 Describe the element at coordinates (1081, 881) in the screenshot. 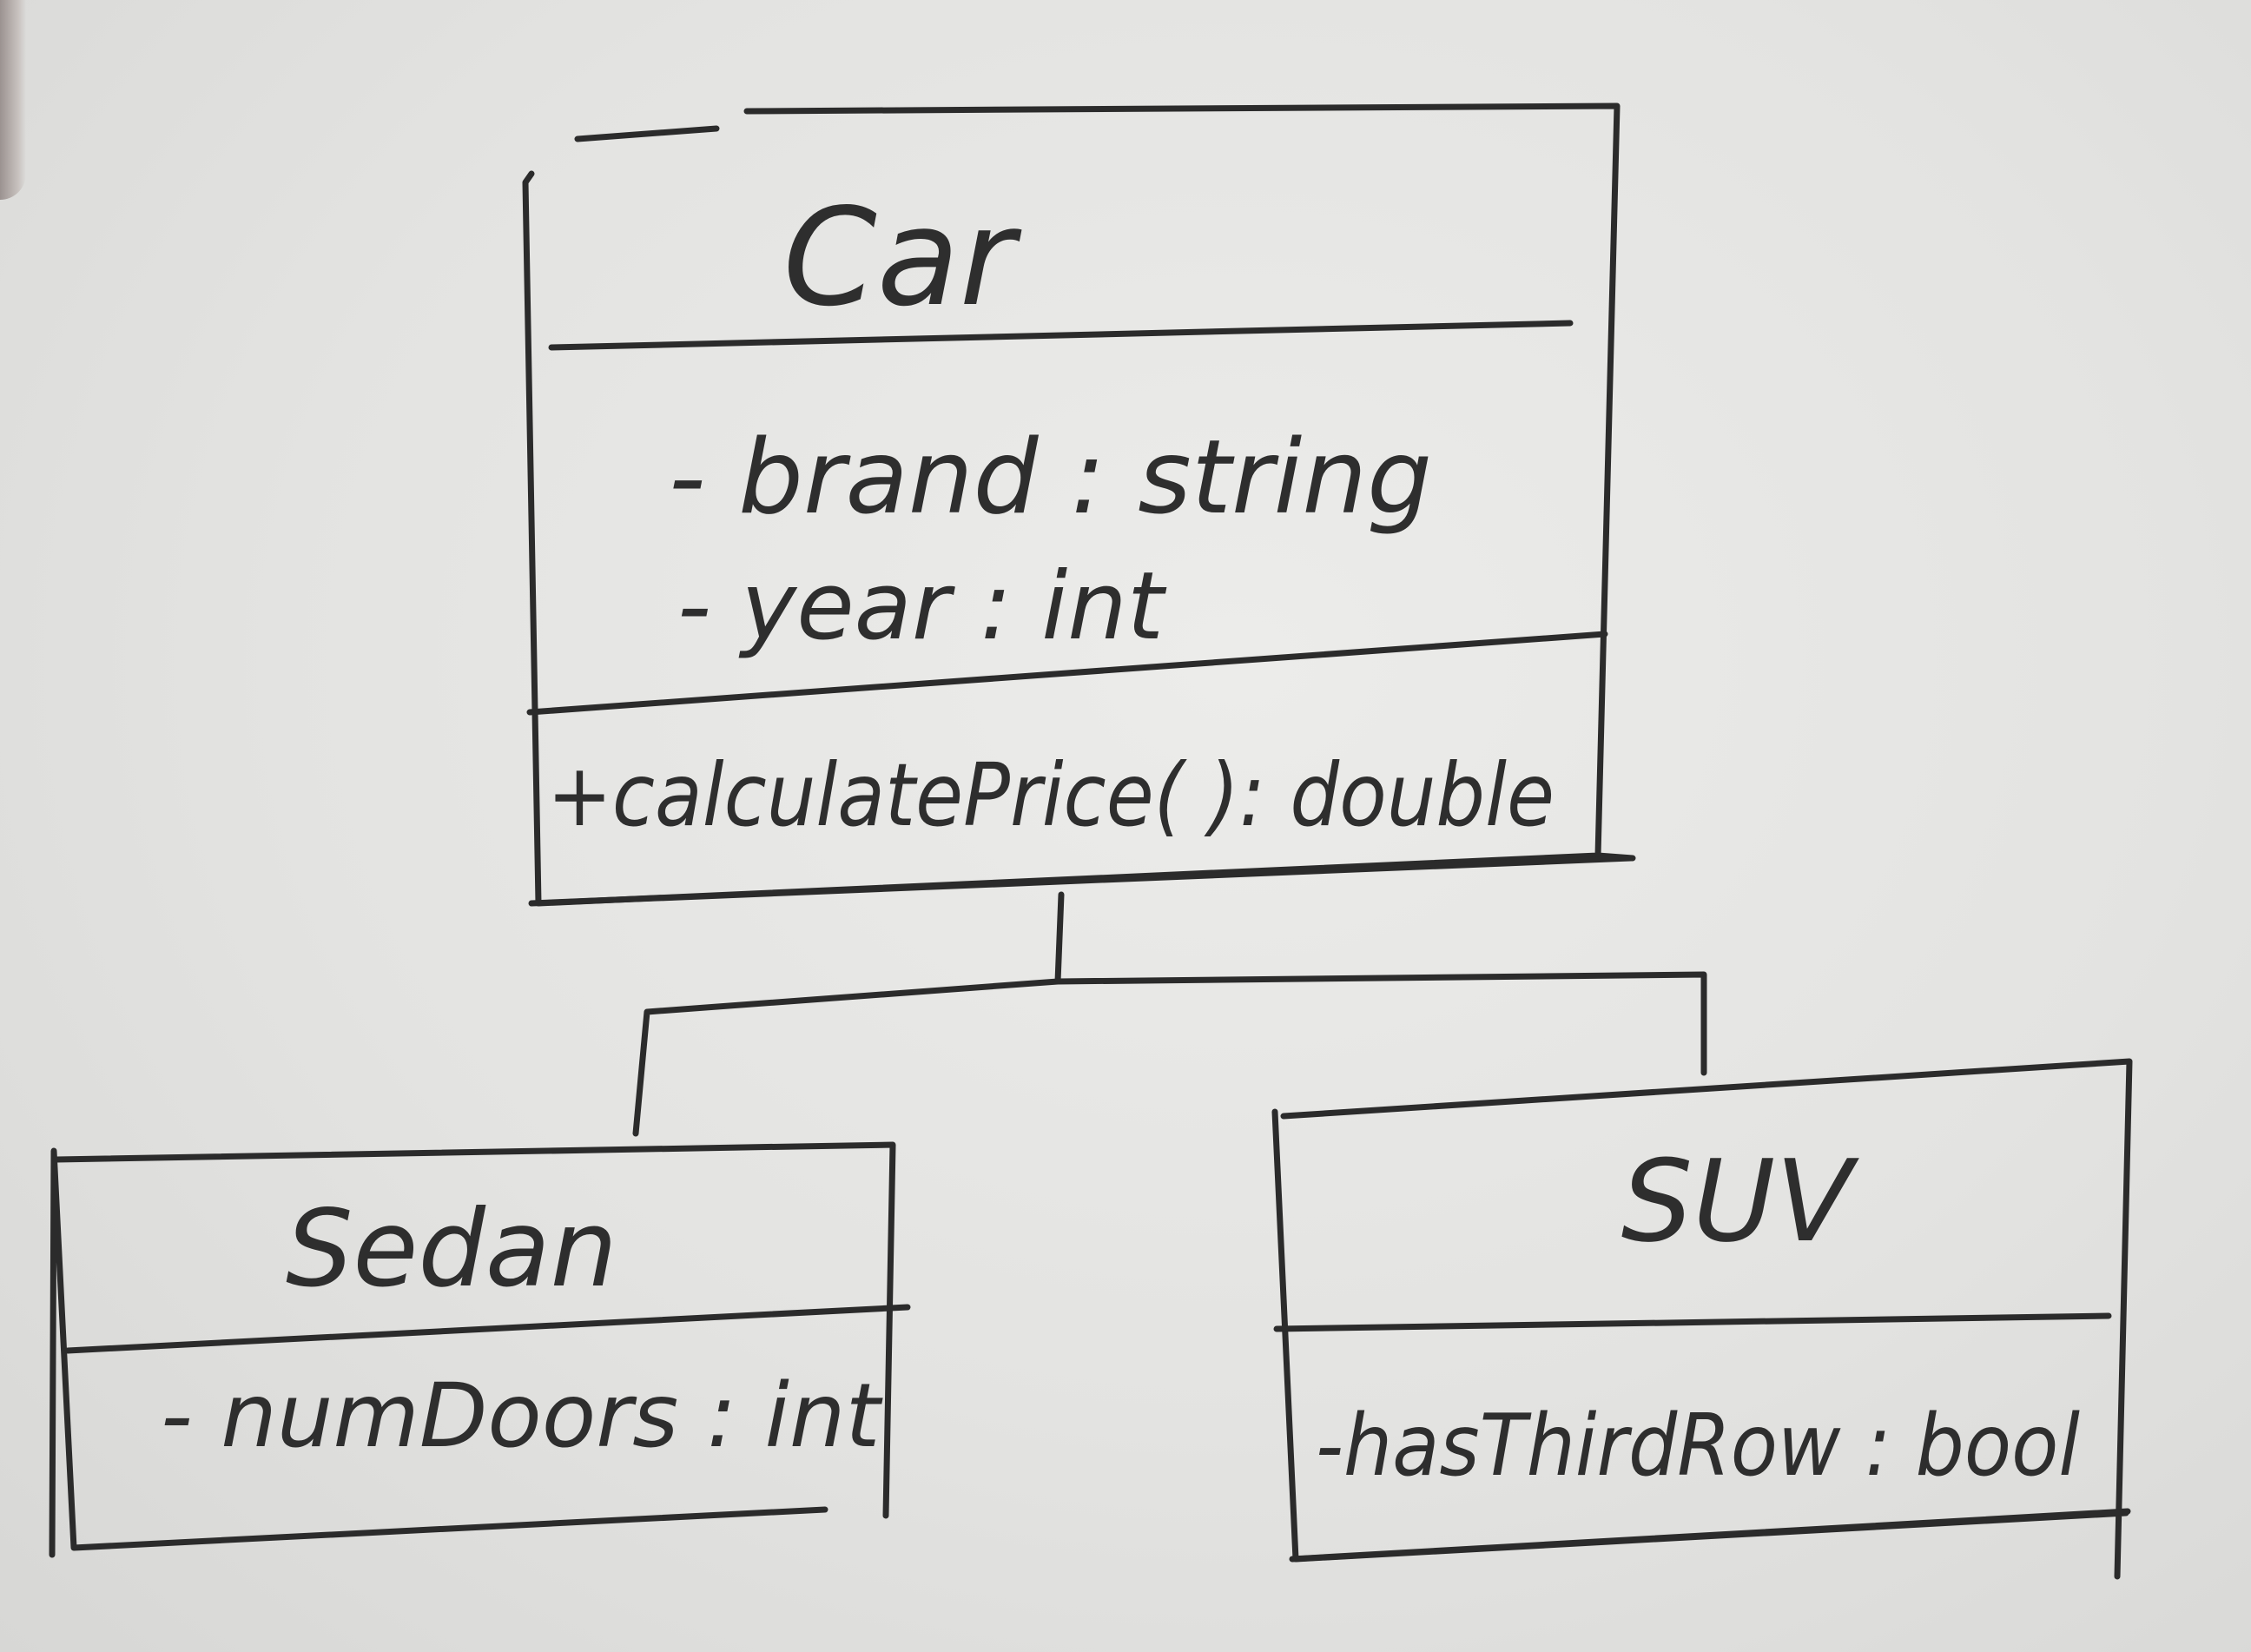

I see `car-bottom-line` at that location.